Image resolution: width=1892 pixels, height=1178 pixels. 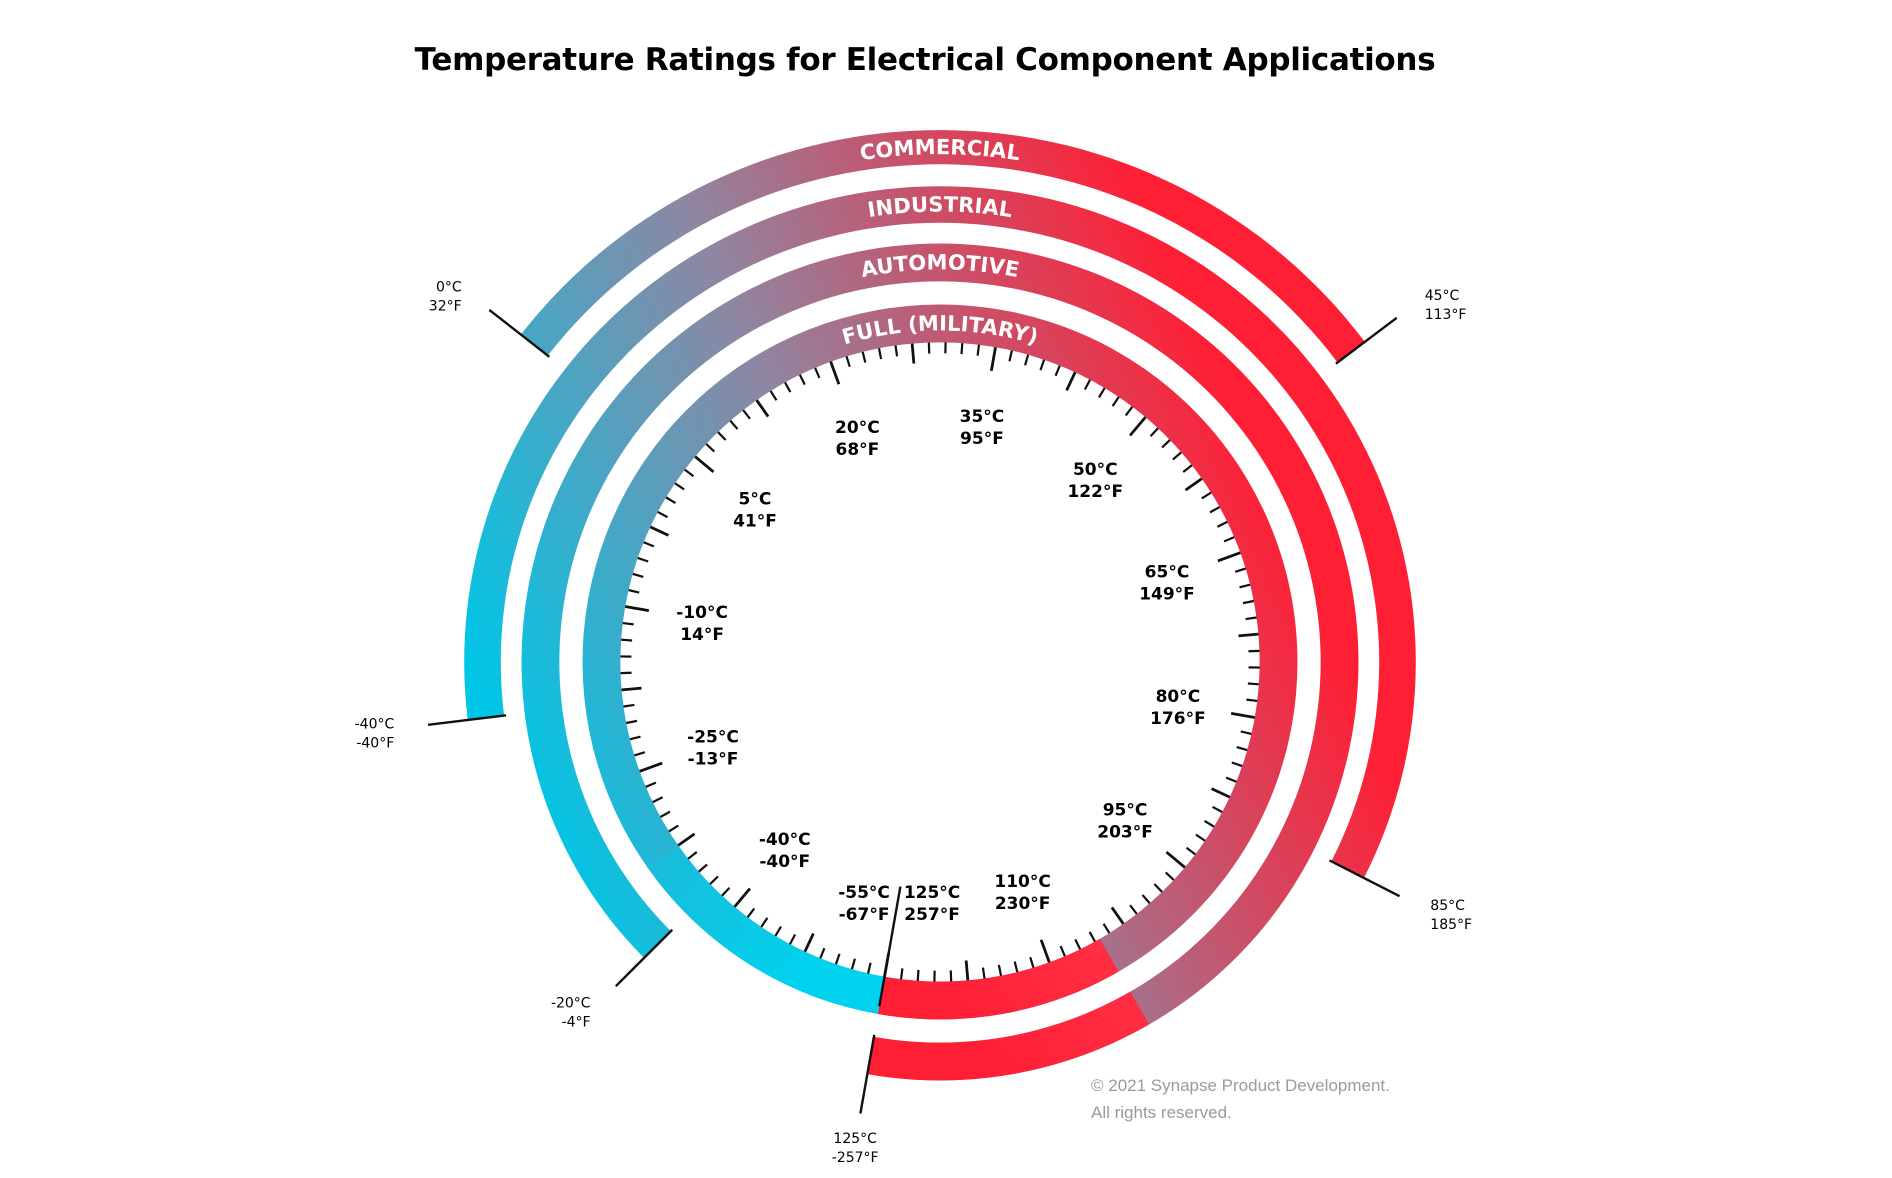 What do you see at coordinates (784, 862) in the screenshot?
I see `dial-label-fahrenheit: -40°F` at bounding box center [784, 862].